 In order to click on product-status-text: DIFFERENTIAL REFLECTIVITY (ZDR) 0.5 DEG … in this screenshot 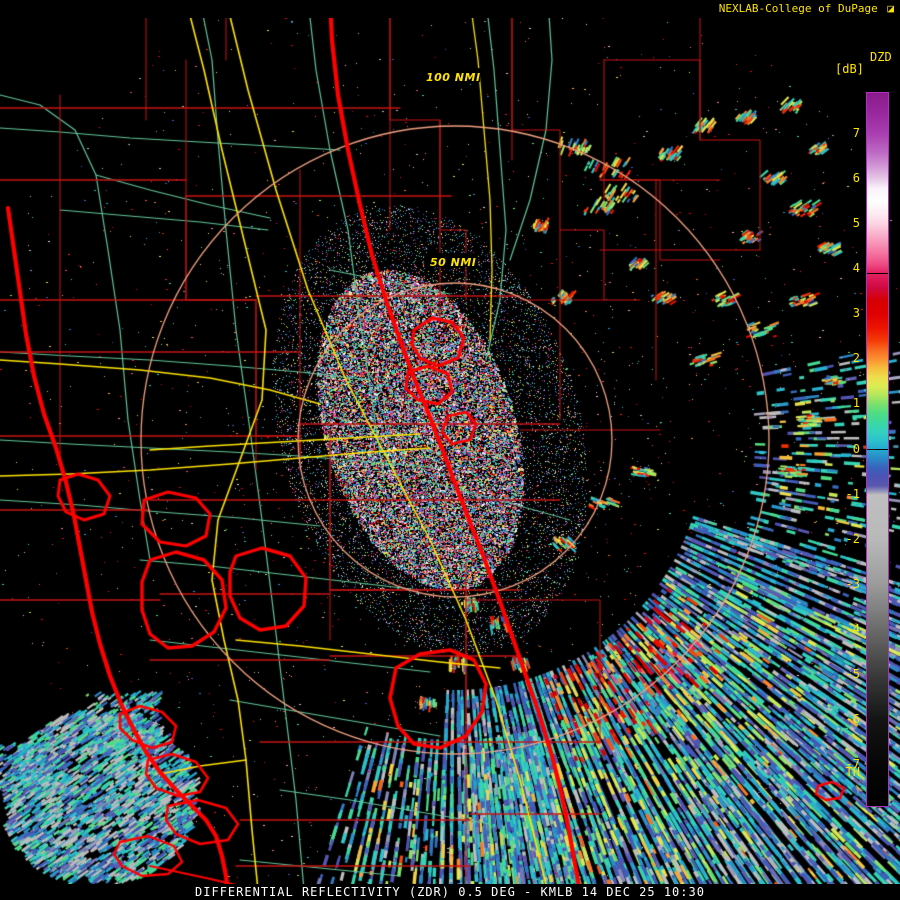, I will do `click(450, 892)`.